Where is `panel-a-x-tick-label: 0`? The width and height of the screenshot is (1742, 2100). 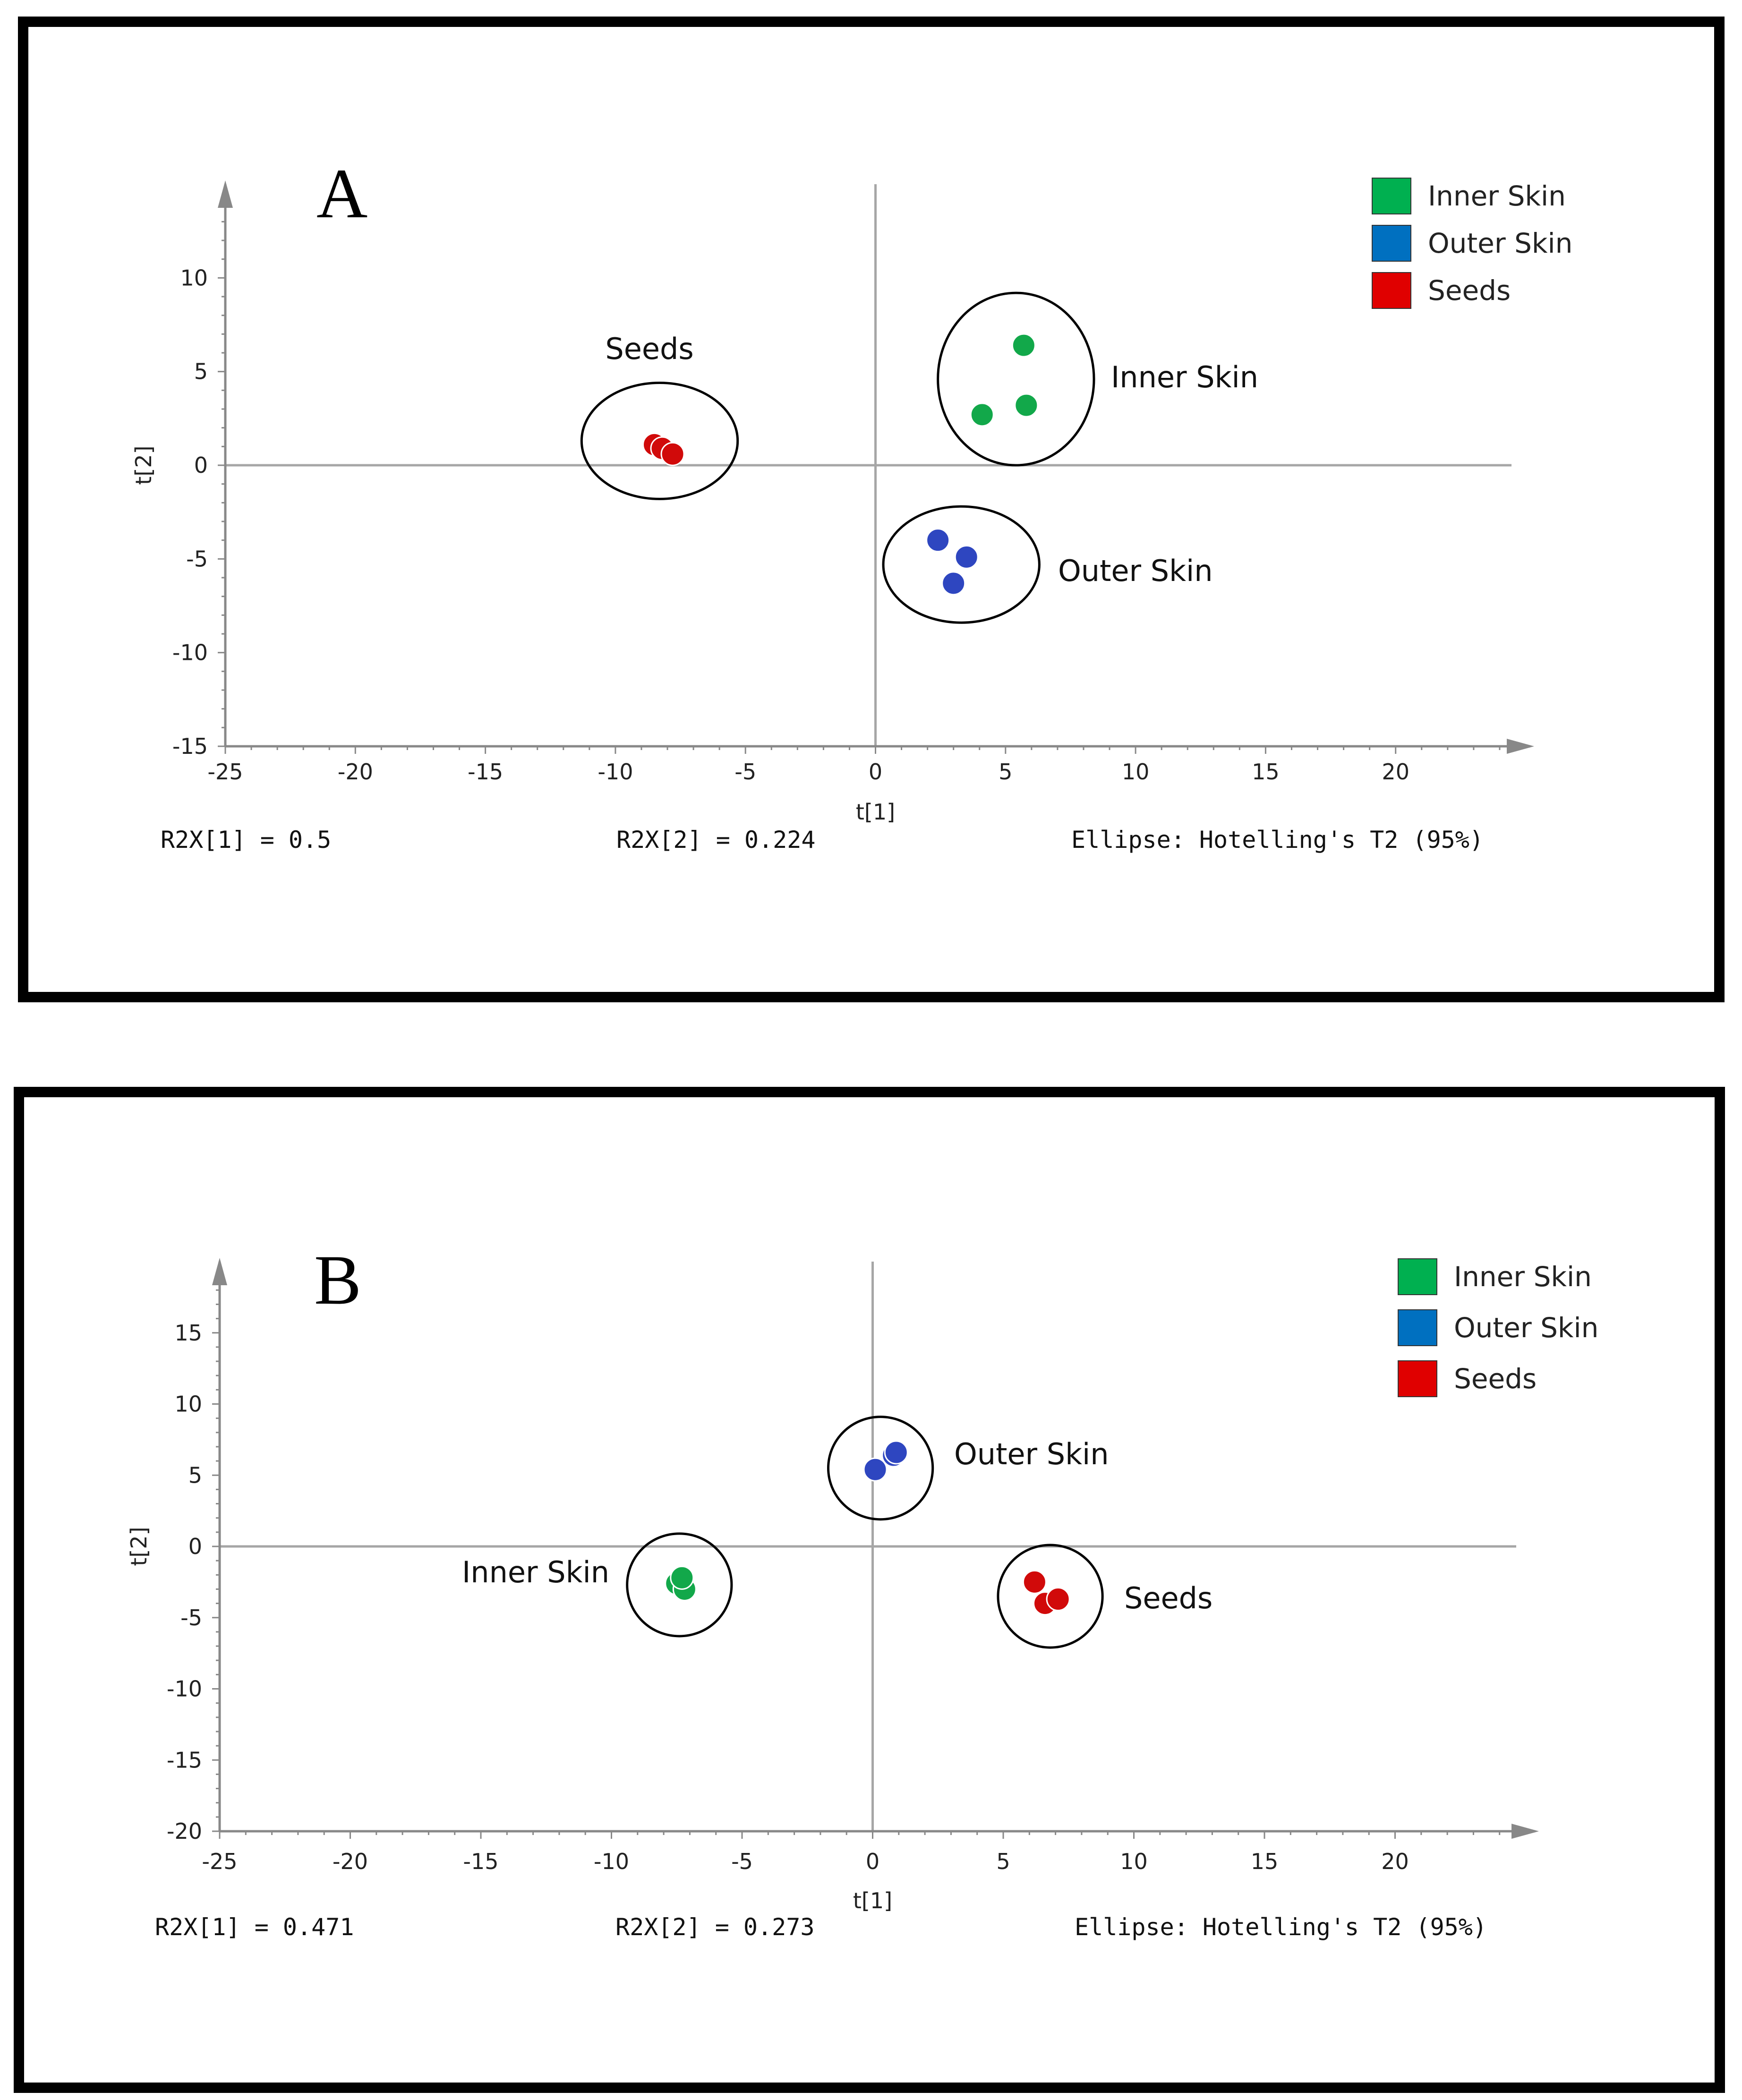 panel-a-x-tick-label: 0 is located at coordinates (875, 772).